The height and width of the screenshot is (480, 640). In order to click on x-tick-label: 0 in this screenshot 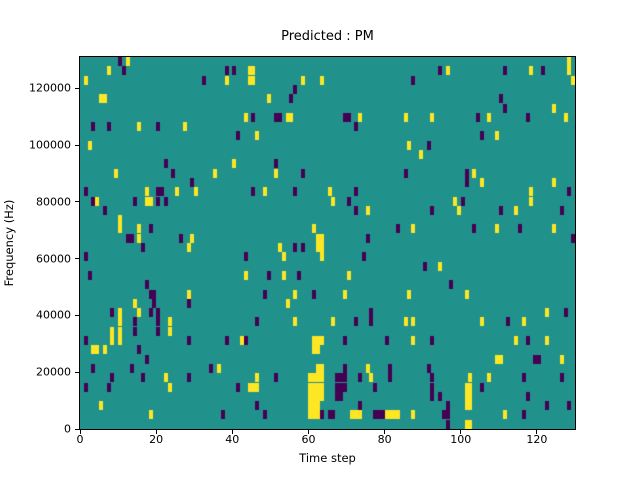, I will do `click(80, 439)`.